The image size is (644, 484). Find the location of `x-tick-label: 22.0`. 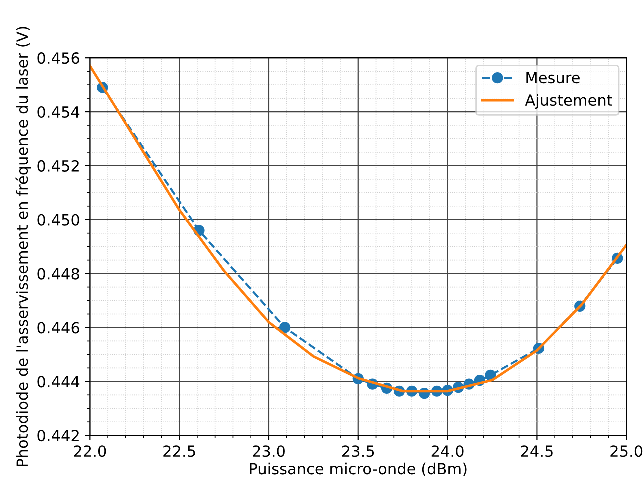

x-tick-label: 22.0 is located at coordinates (90, 452).